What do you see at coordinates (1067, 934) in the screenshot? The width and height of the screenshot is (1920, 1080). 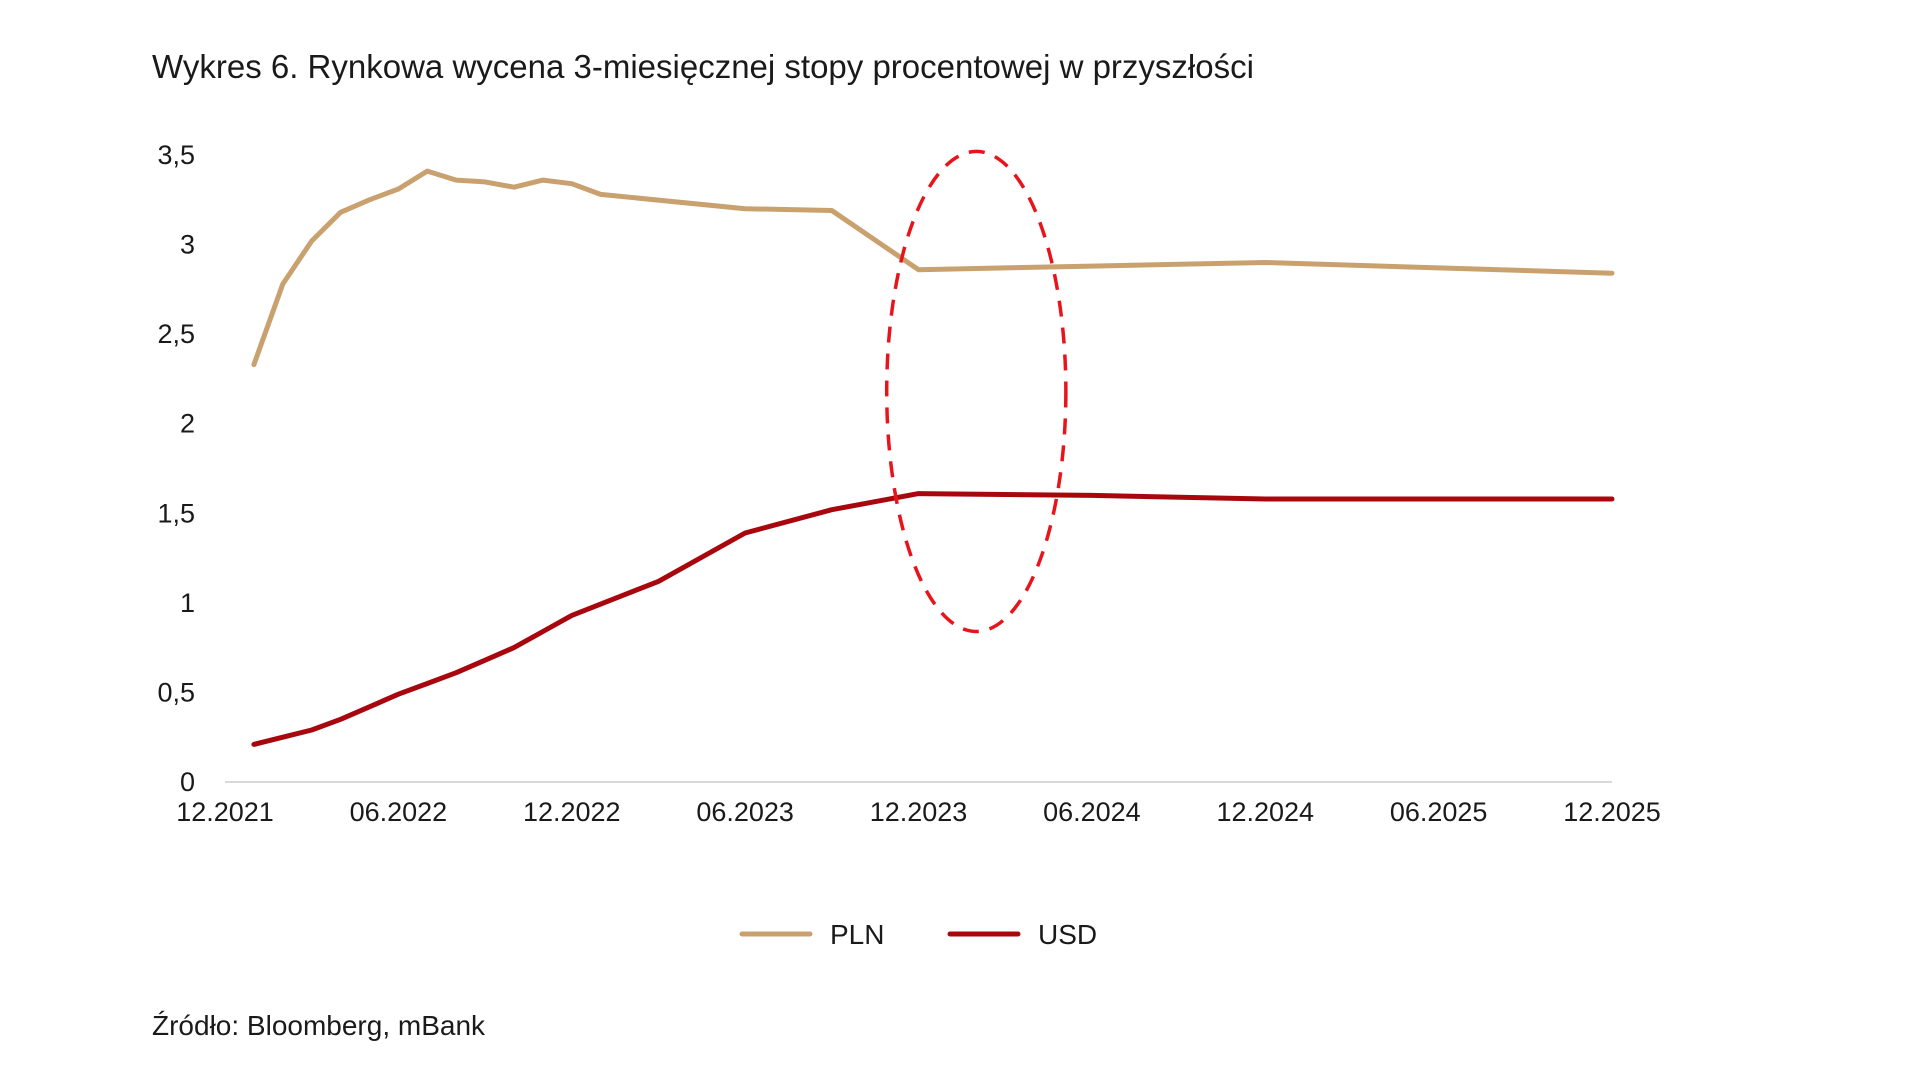 I see `legend-label-usd: USD` at bounding box center [1067, 934].